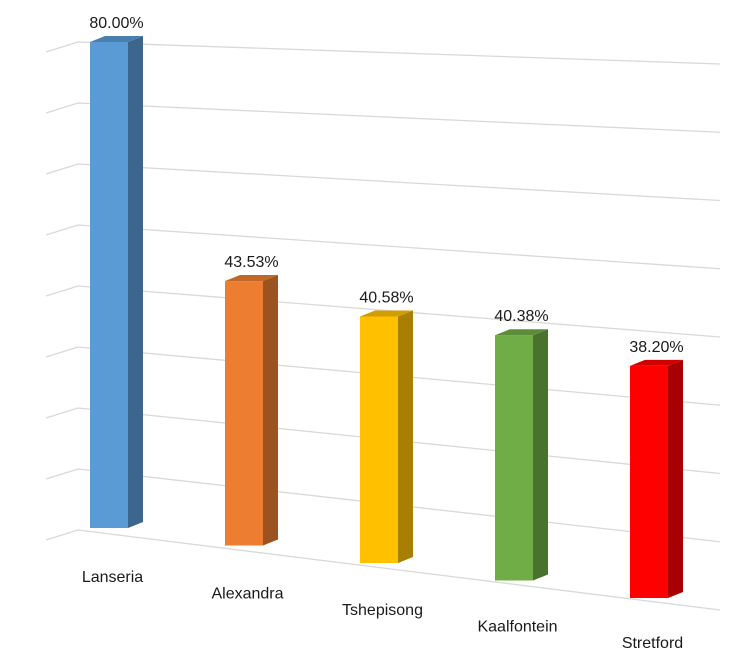 The image size is (756, 656). I want to click on data-label: 43.53%, so click(251, 262).